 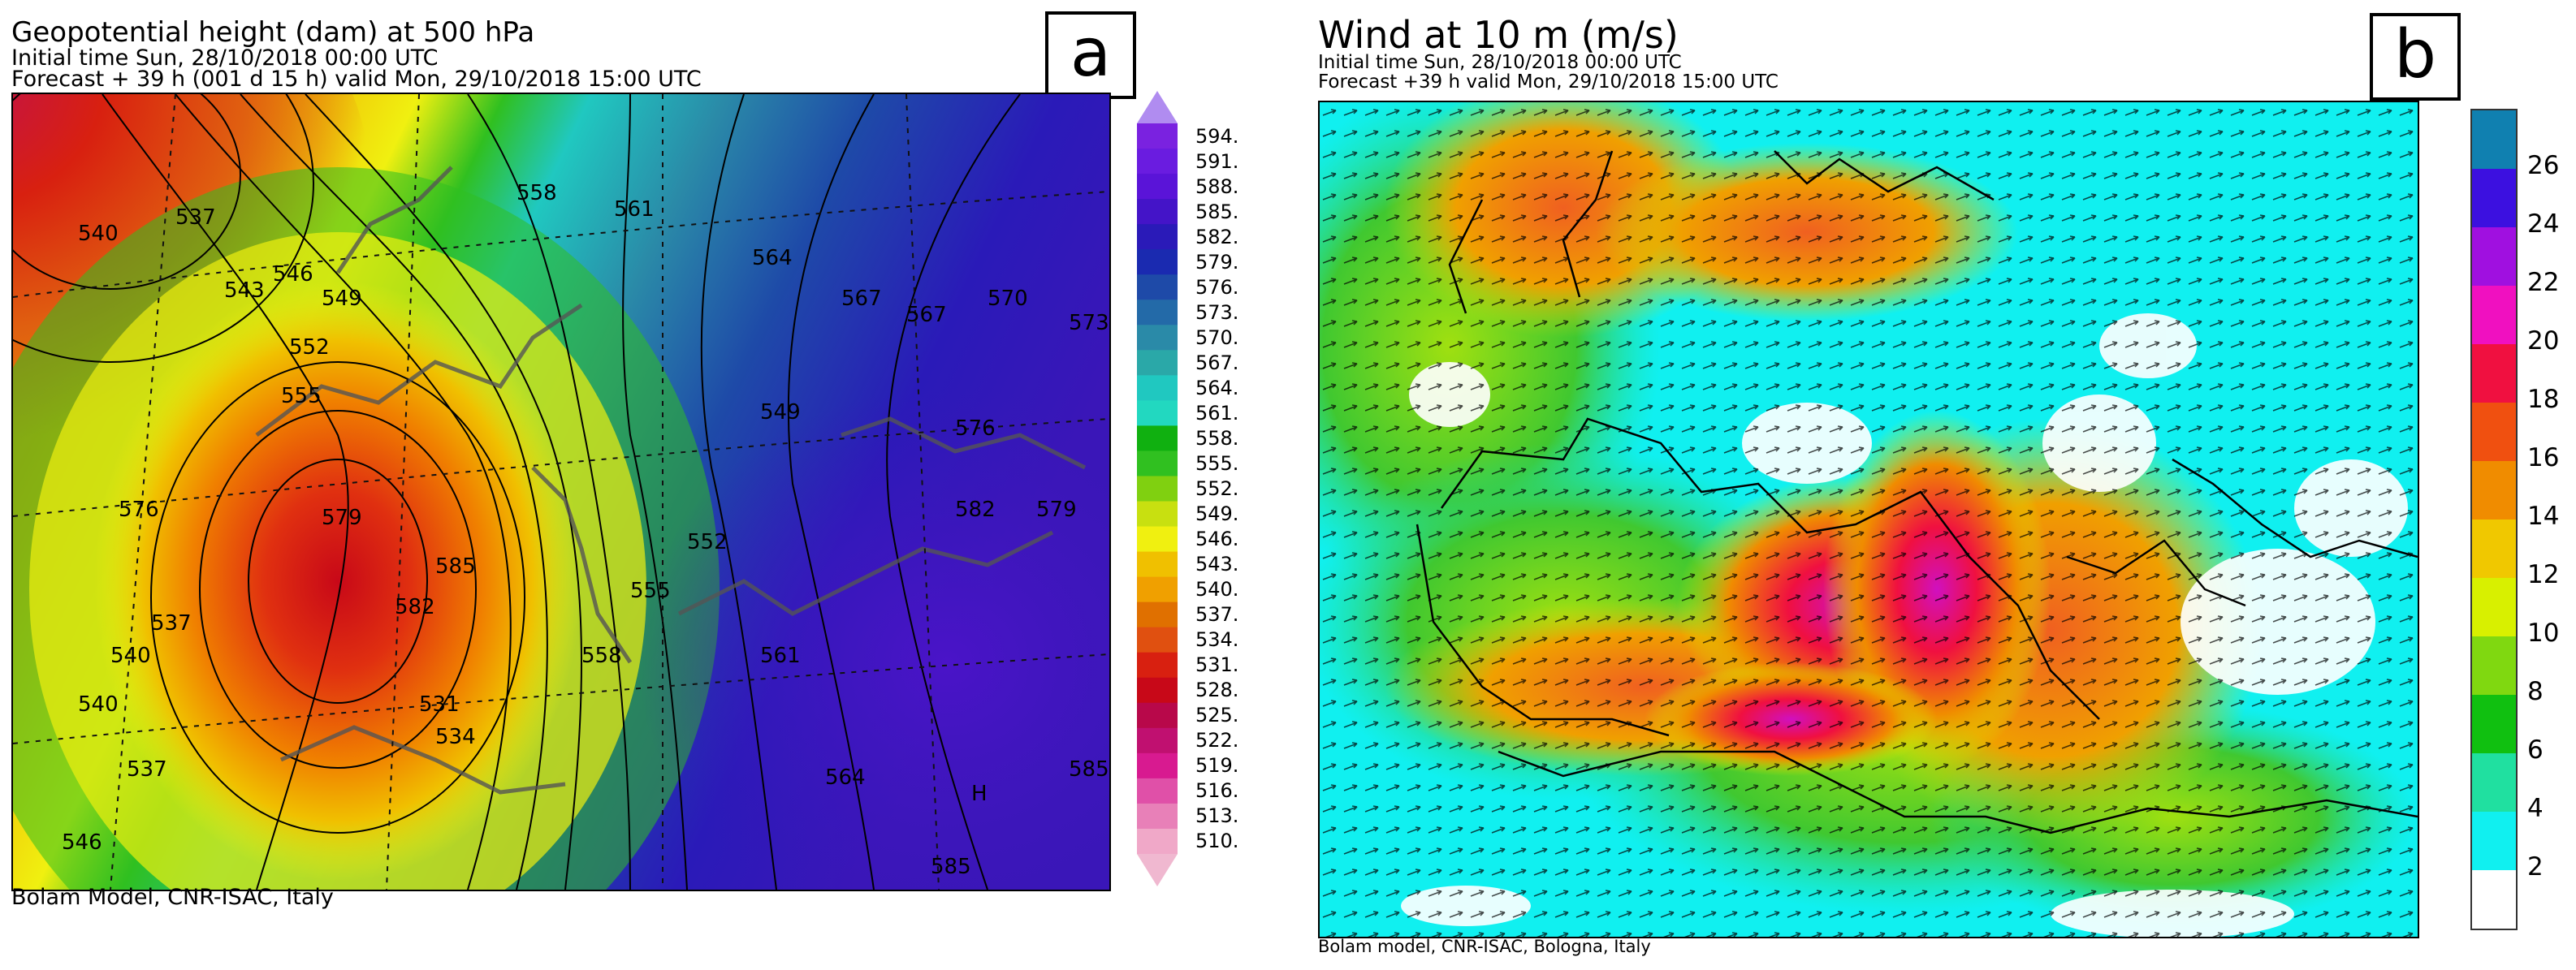 I want to click on colorbar-label: 519., so click(x=1217, y=766).